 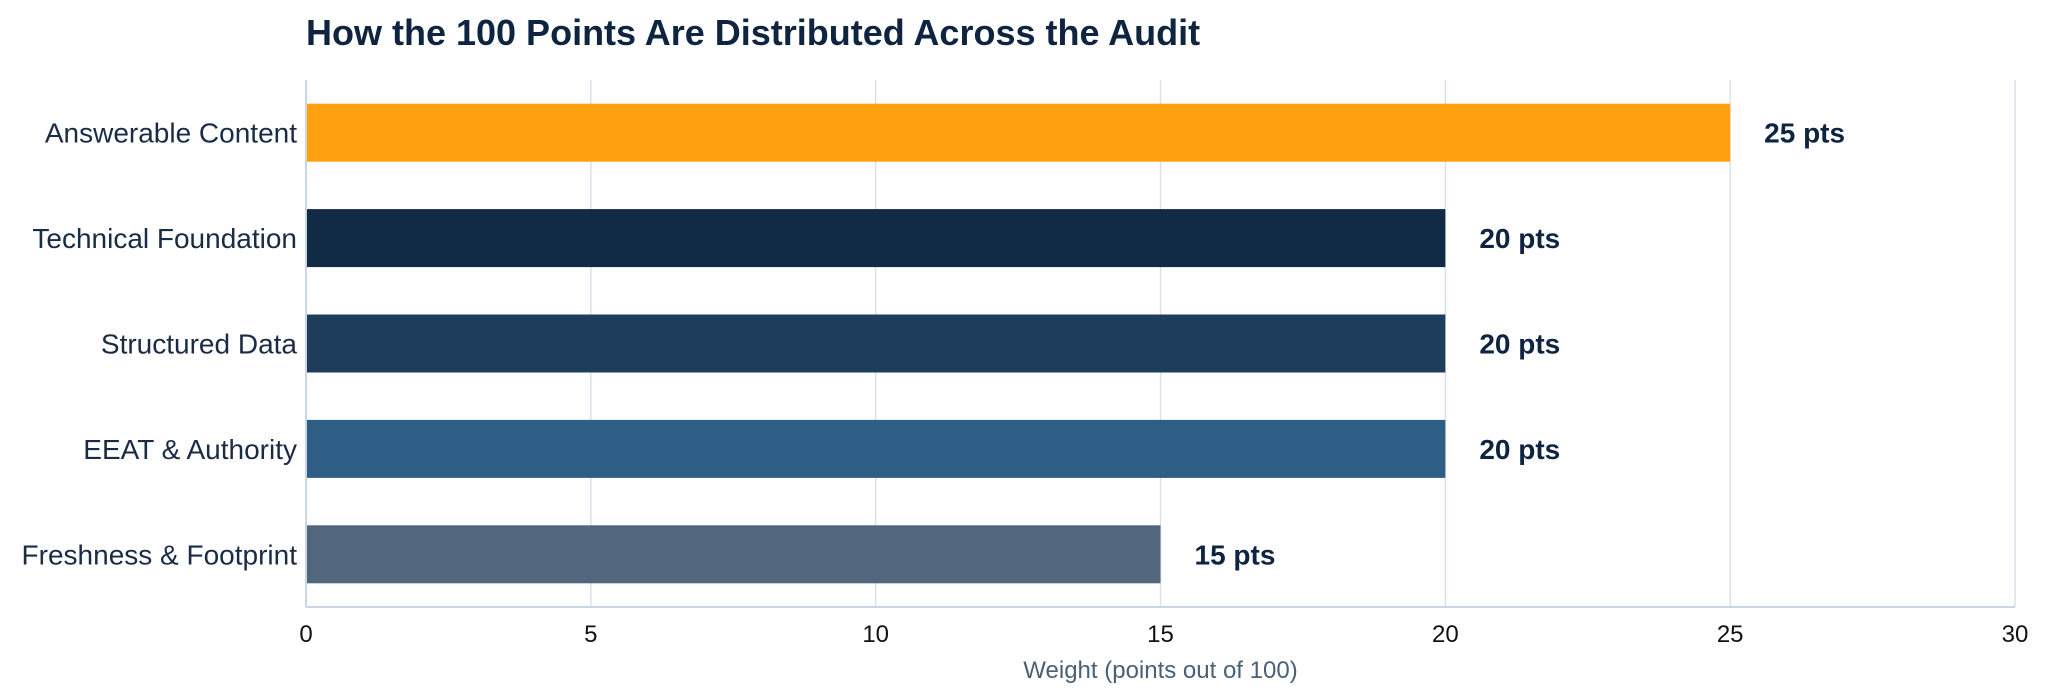 I want to click on x-axis-title: Weight (points out of 100), so click(x=1160, y=670).